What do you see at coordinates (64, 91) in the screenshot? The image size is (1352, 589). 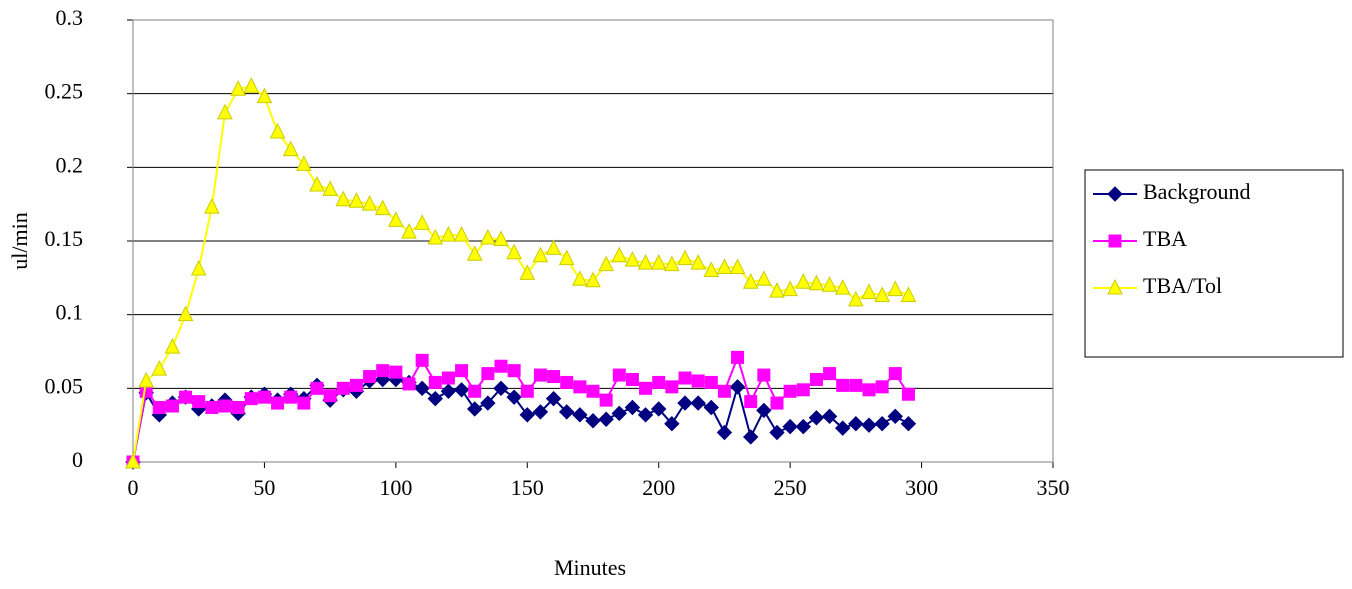 I see `y-tick-label: 0.25` at bounding box center [64, 91].